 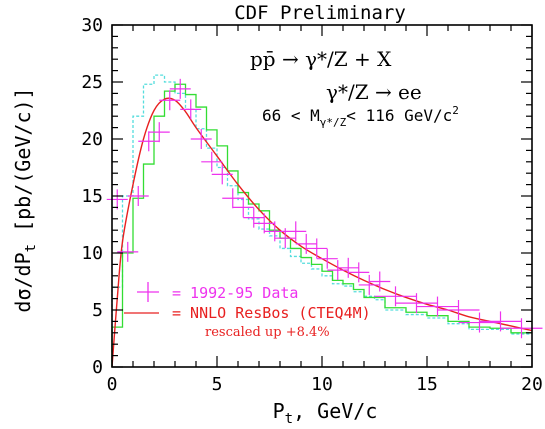 I want to click on process-annotation: pp̄ → γ*/Z + X, so click(x=321, y=59).